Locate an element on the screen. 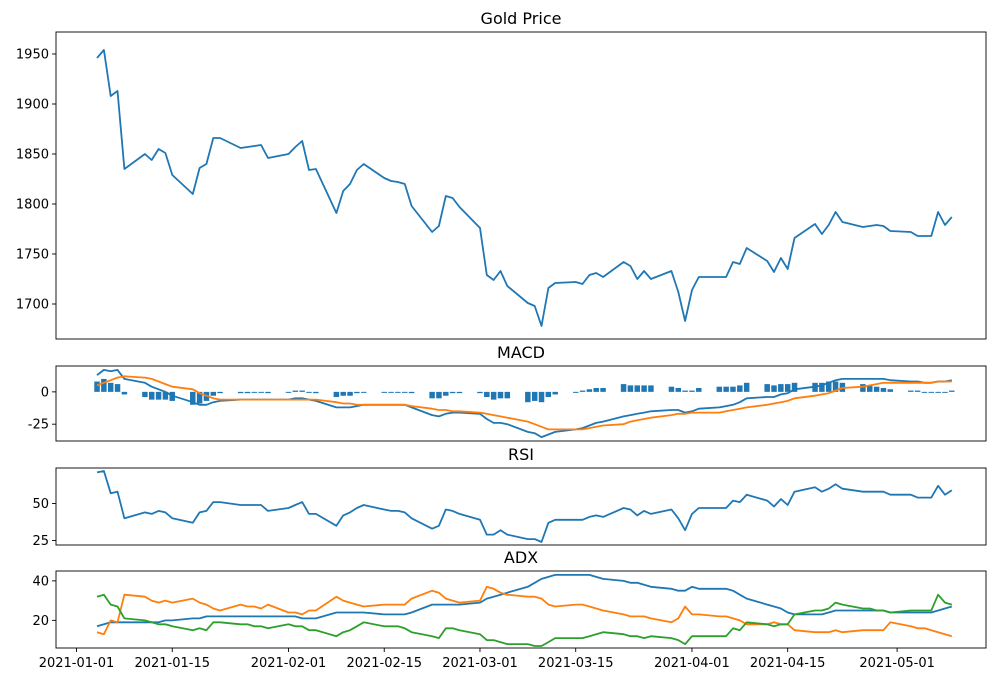 The width and height of the screenshot is (994, 682). adx-xtick-label: 2021-02-15 is located at coordinates (384, 663).